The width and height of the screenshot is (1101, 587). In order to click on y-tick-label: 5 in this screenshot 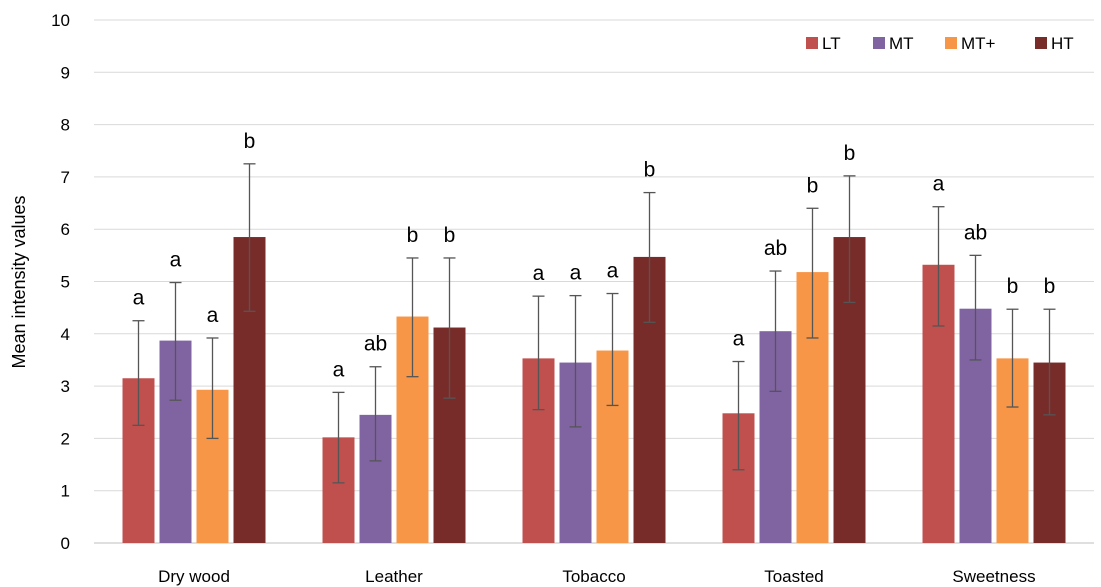, I will do `click(65, 282)`.